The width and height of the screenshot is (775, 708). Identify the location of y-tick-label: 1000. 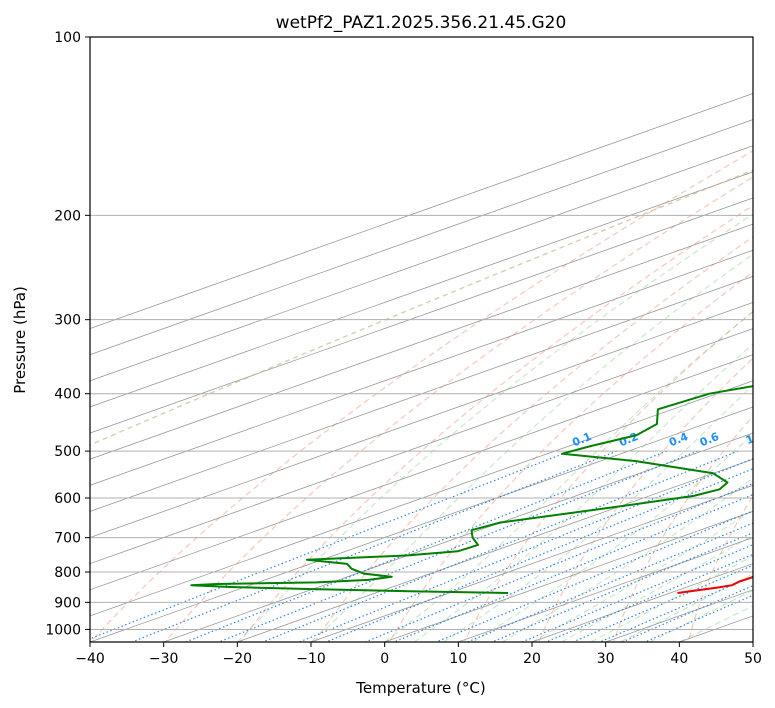
(63, 630).